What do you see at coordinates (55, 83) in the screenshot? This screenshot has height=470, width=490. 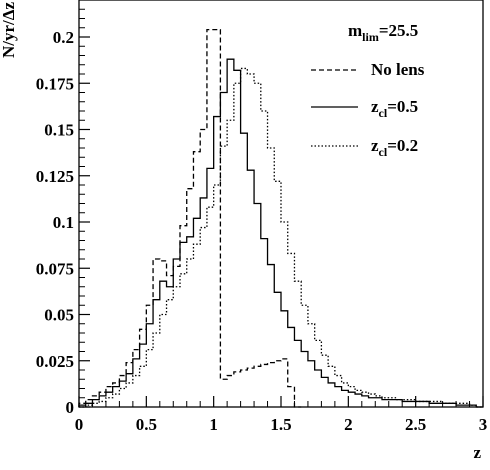 I see `y-tick-label: 0.175` at bounding box center [55, 83].